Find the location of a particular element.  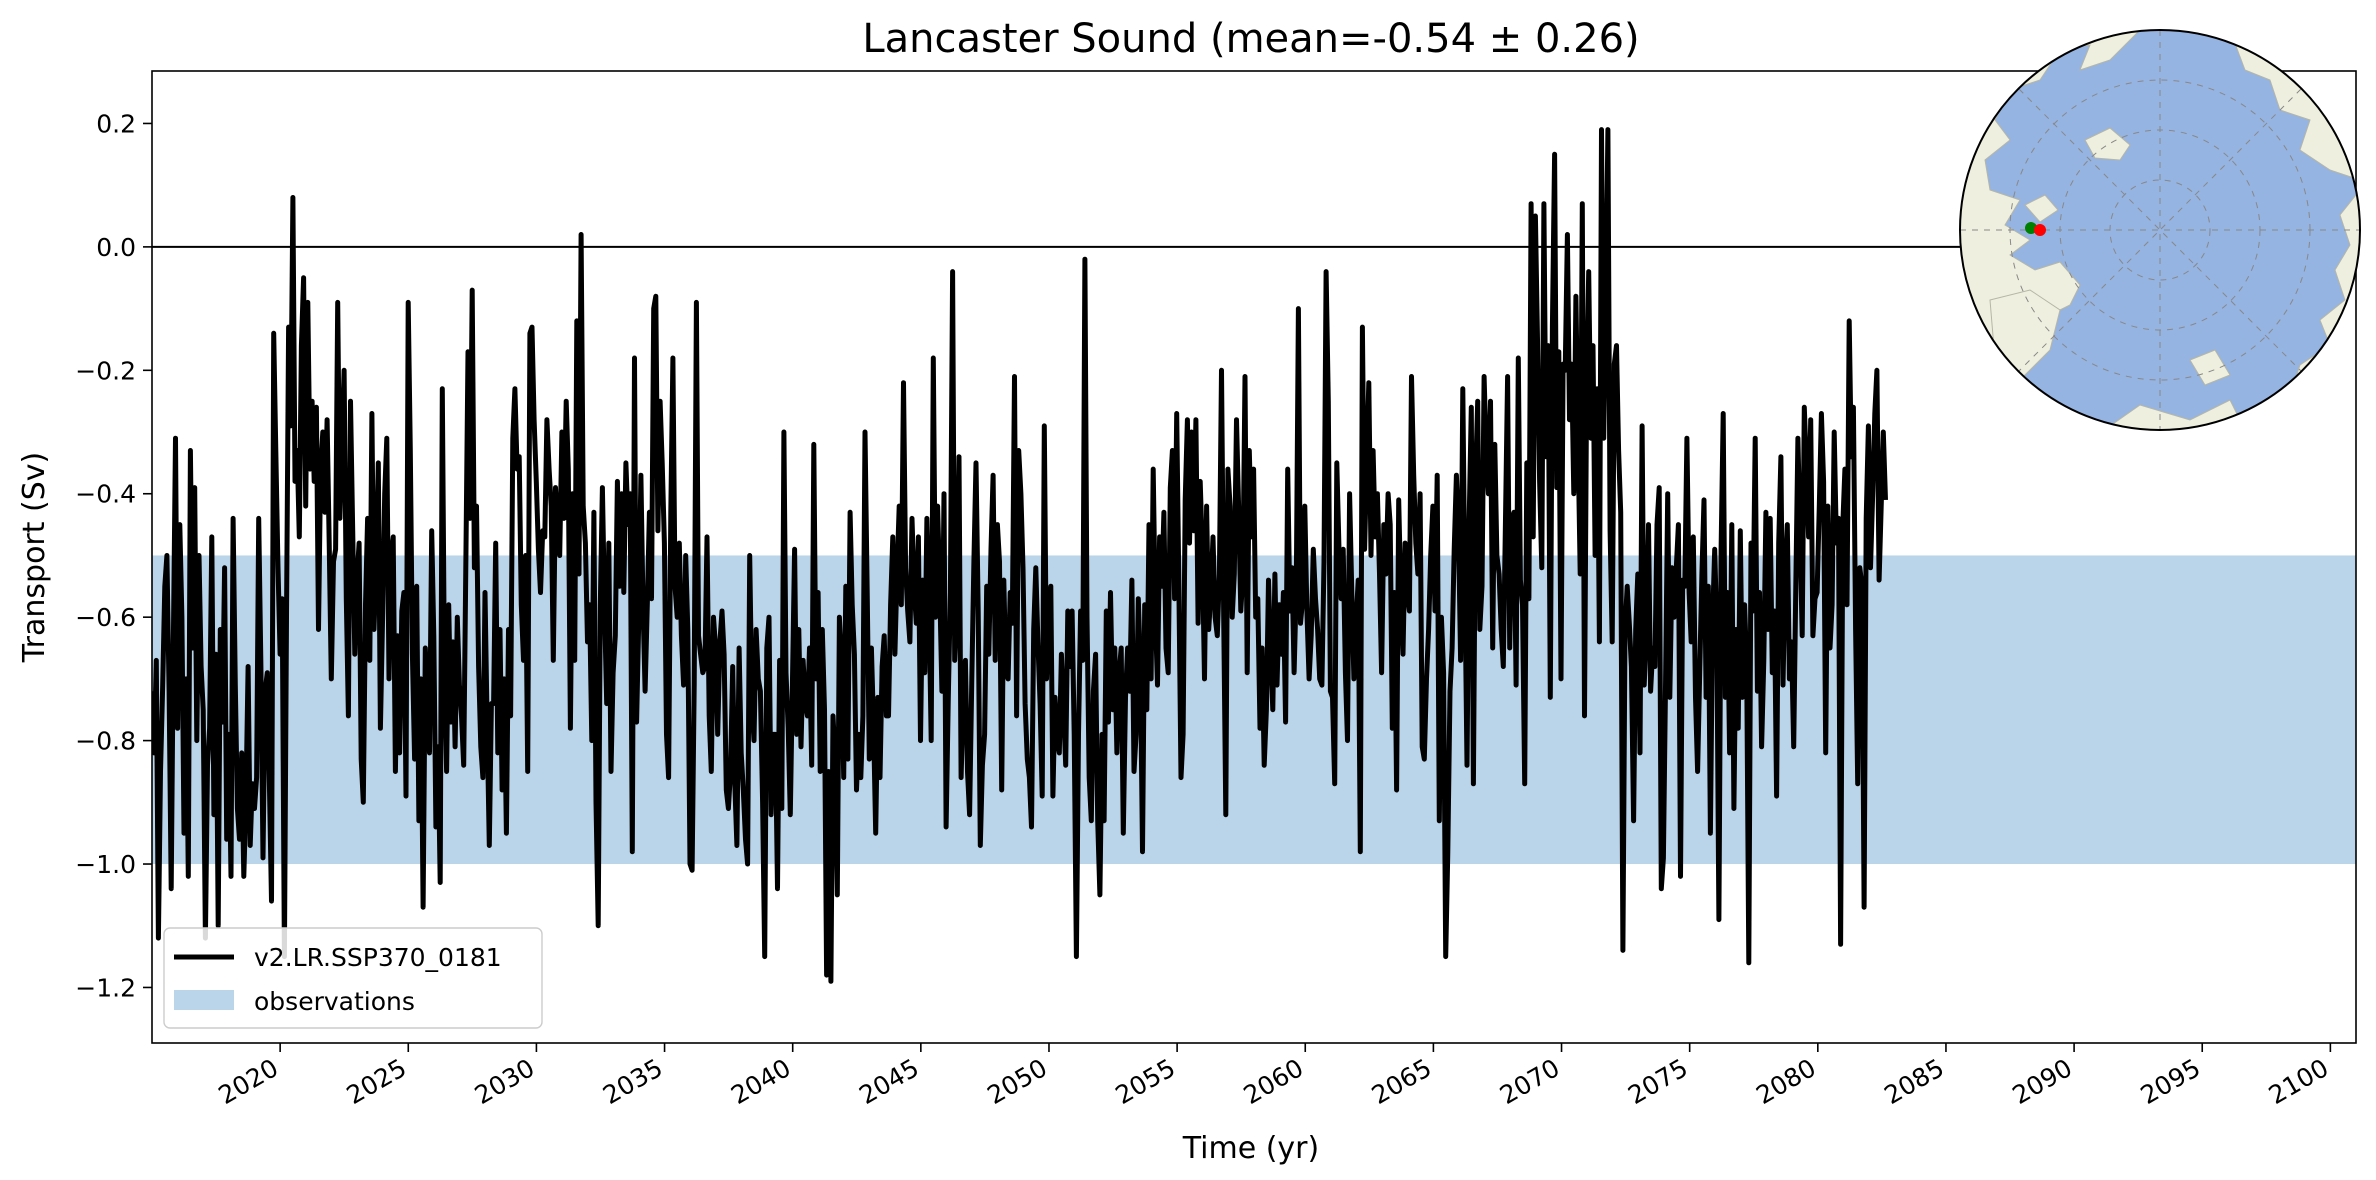

x-tick-label: 2045 is located at coordinates (889, 1081).